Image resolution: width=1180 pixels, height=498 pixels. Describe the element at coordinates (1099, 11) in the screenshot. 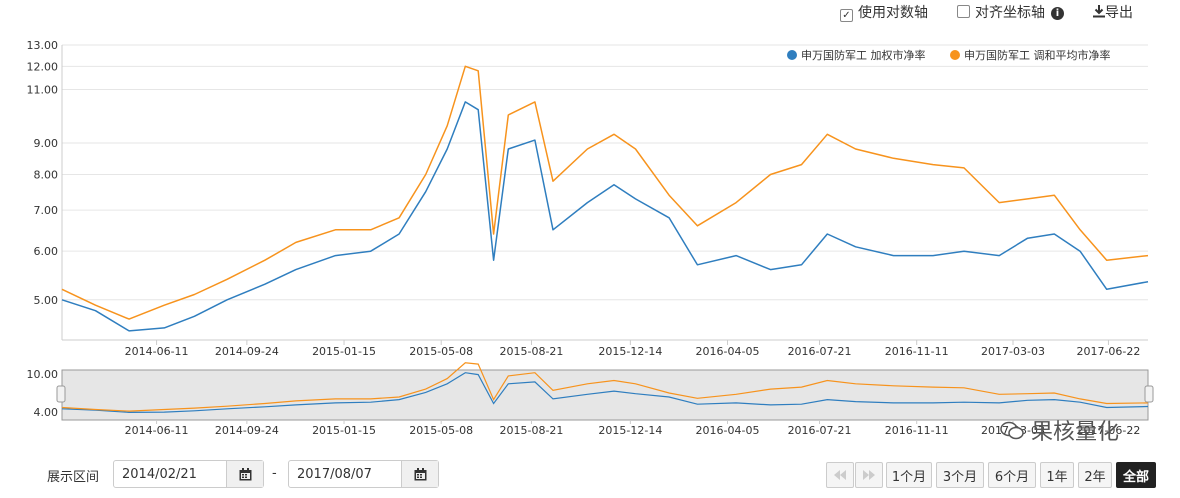

I see `download-icon` at that location.